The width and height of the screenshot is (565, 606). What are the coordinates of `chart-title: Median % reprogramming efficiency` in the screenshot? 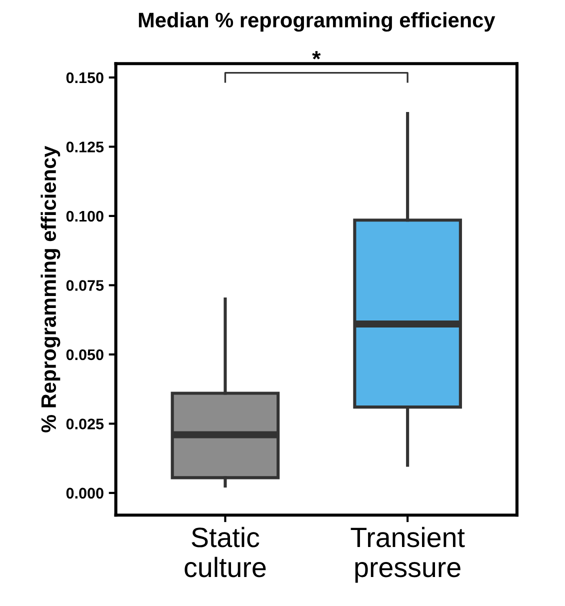 It's located at (317, 22).